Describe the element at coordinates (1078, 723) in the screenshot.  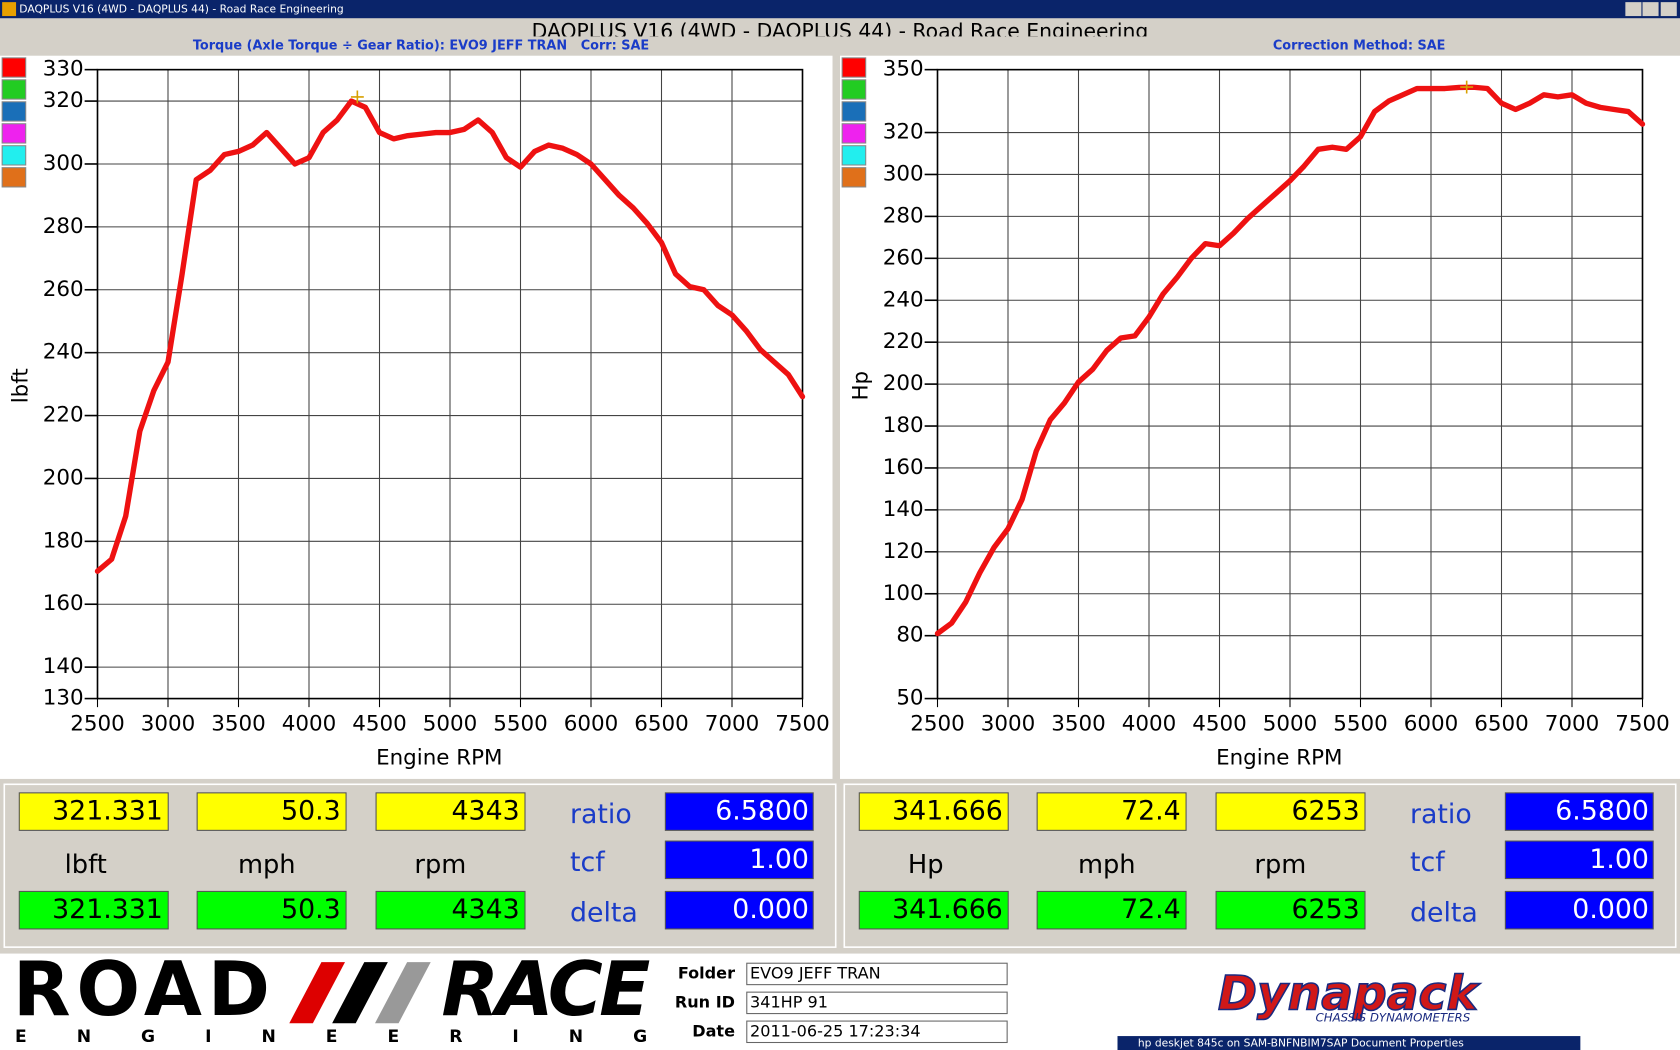
I see `x-tick-label: 3500` at that location.